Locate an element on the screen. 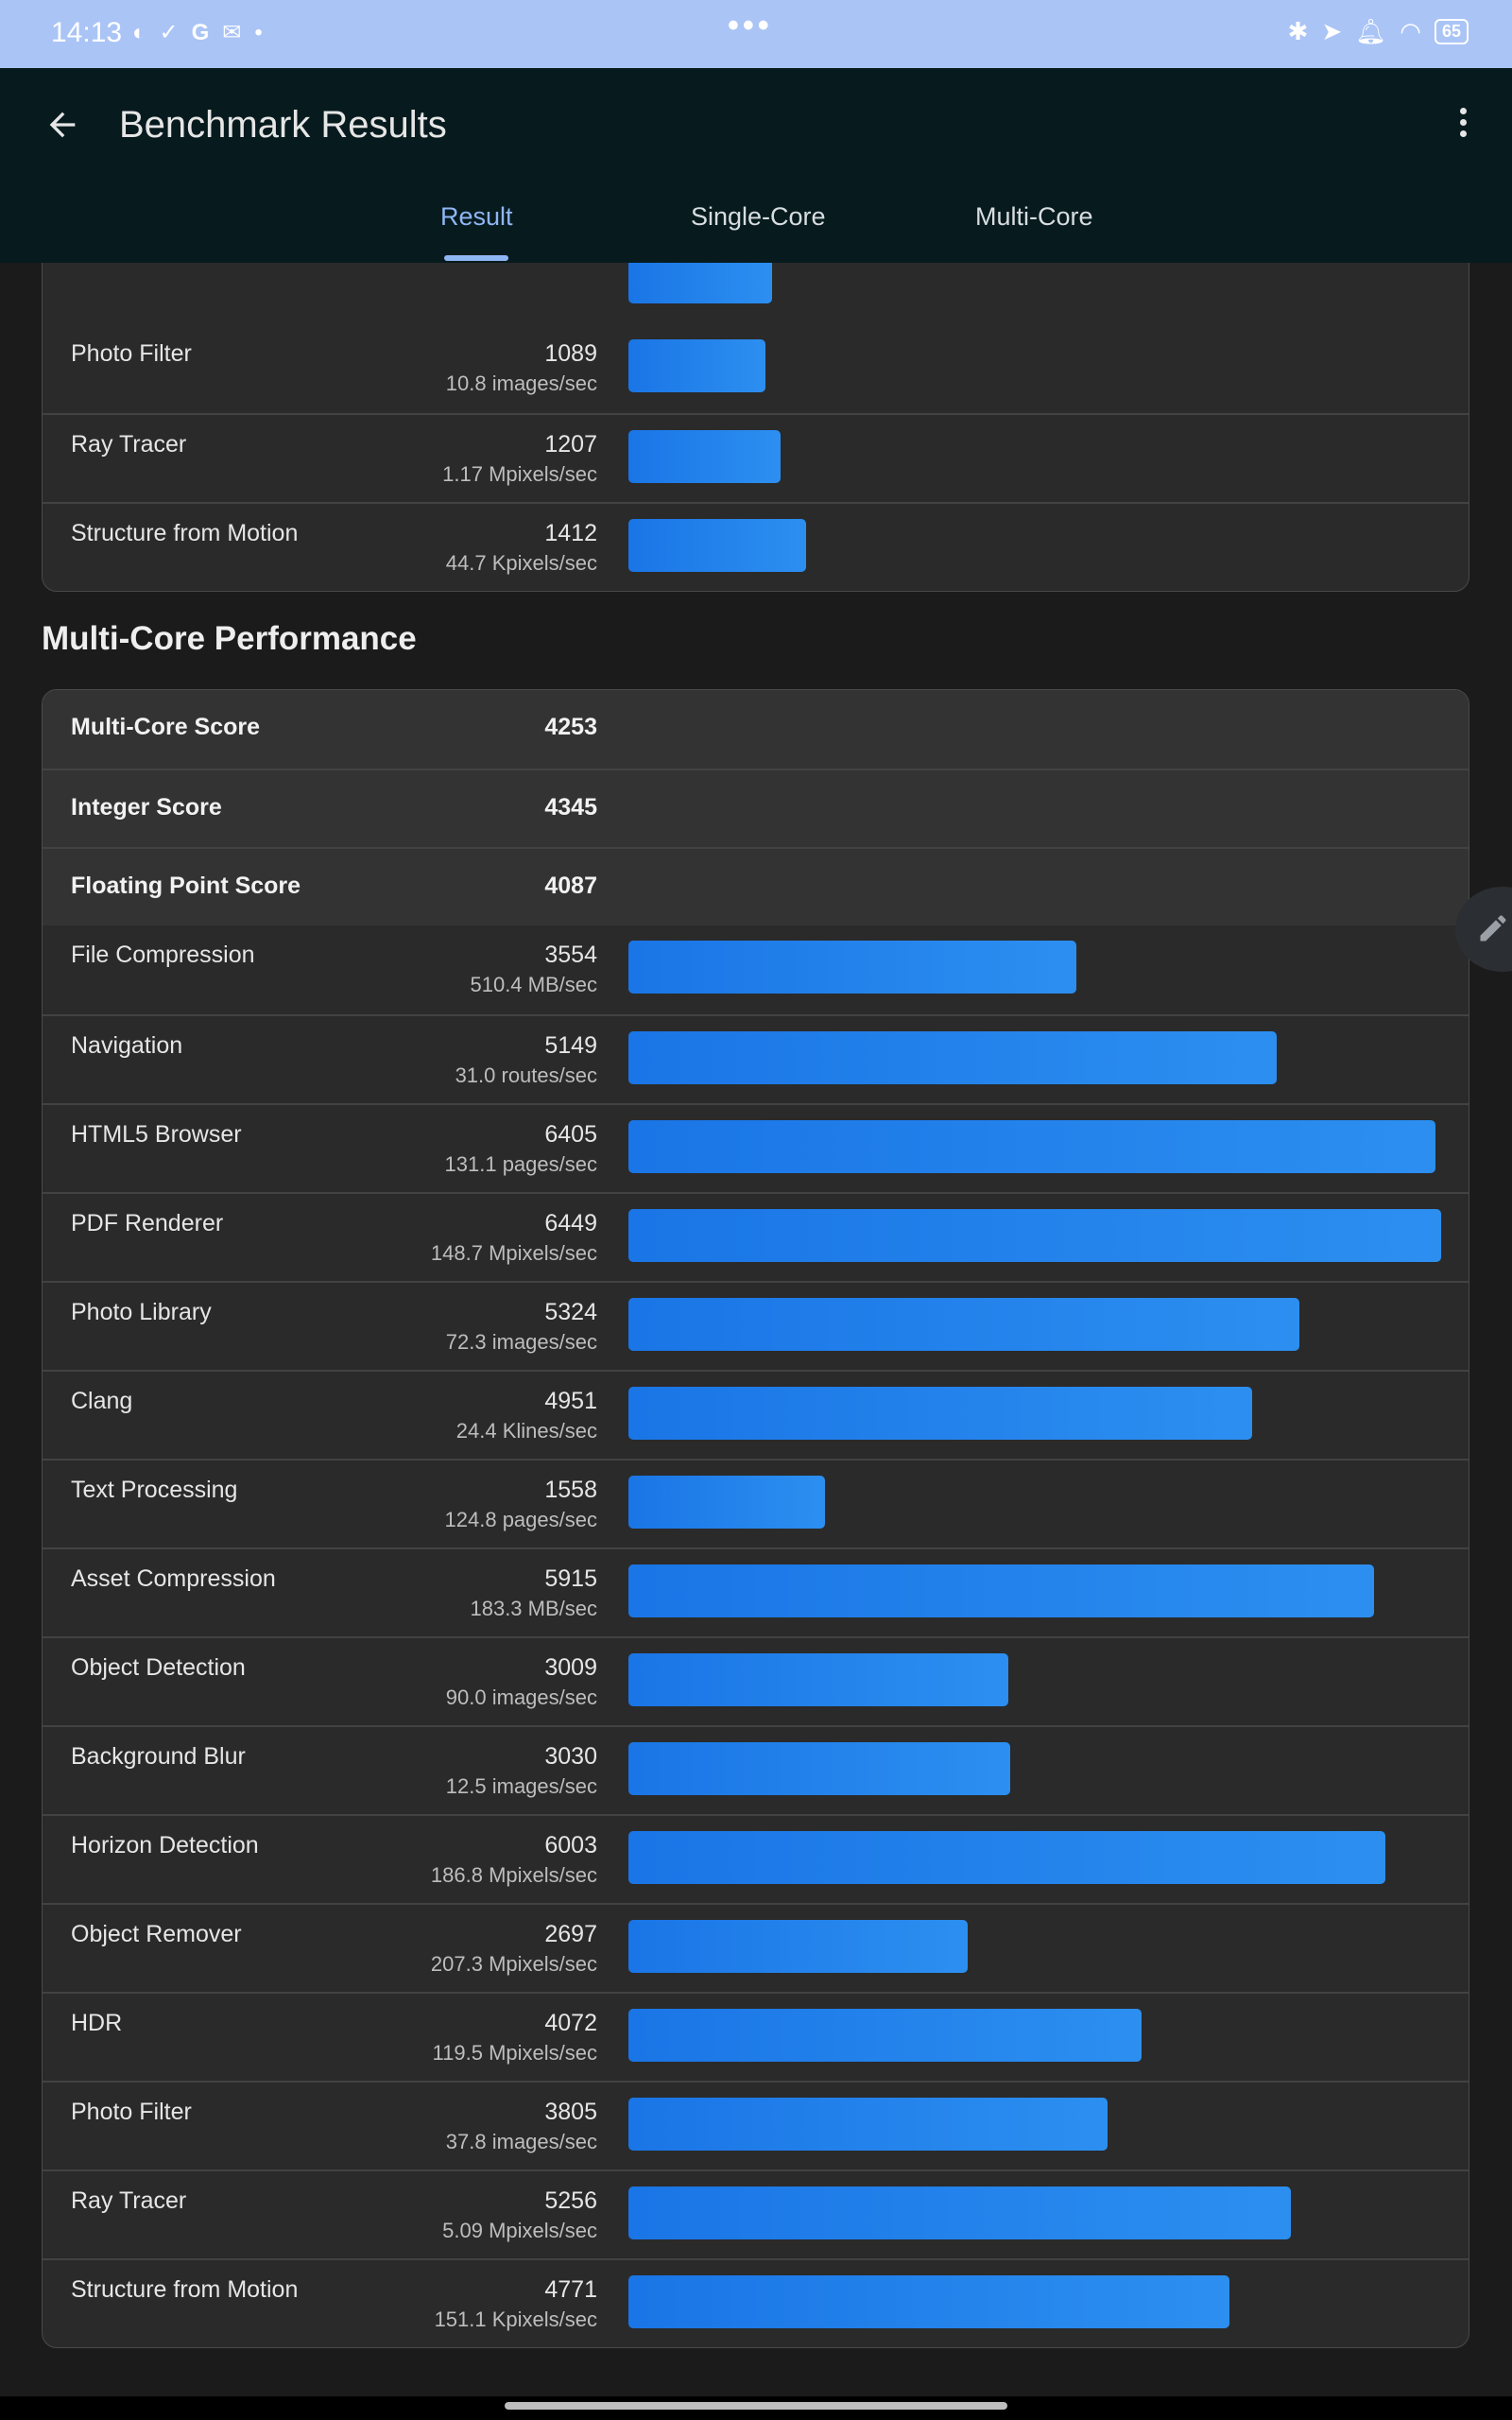  benchmark-throughput: 31.0 routes/sec is located at coordinates (526, 1075).